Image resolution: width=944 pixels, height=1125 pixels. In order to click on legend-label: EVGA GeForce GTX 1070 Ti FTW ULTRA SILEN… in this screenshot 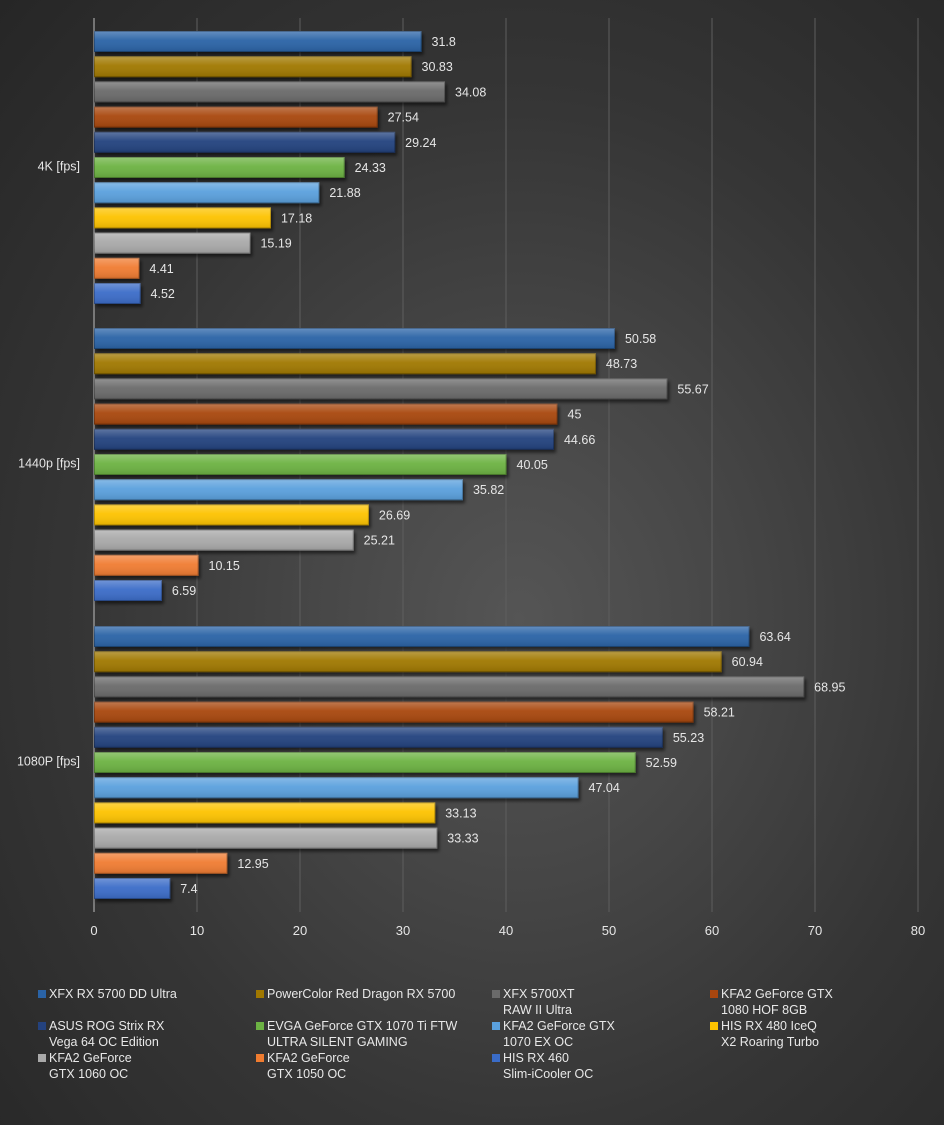, I will do `click(362, 1034)`.